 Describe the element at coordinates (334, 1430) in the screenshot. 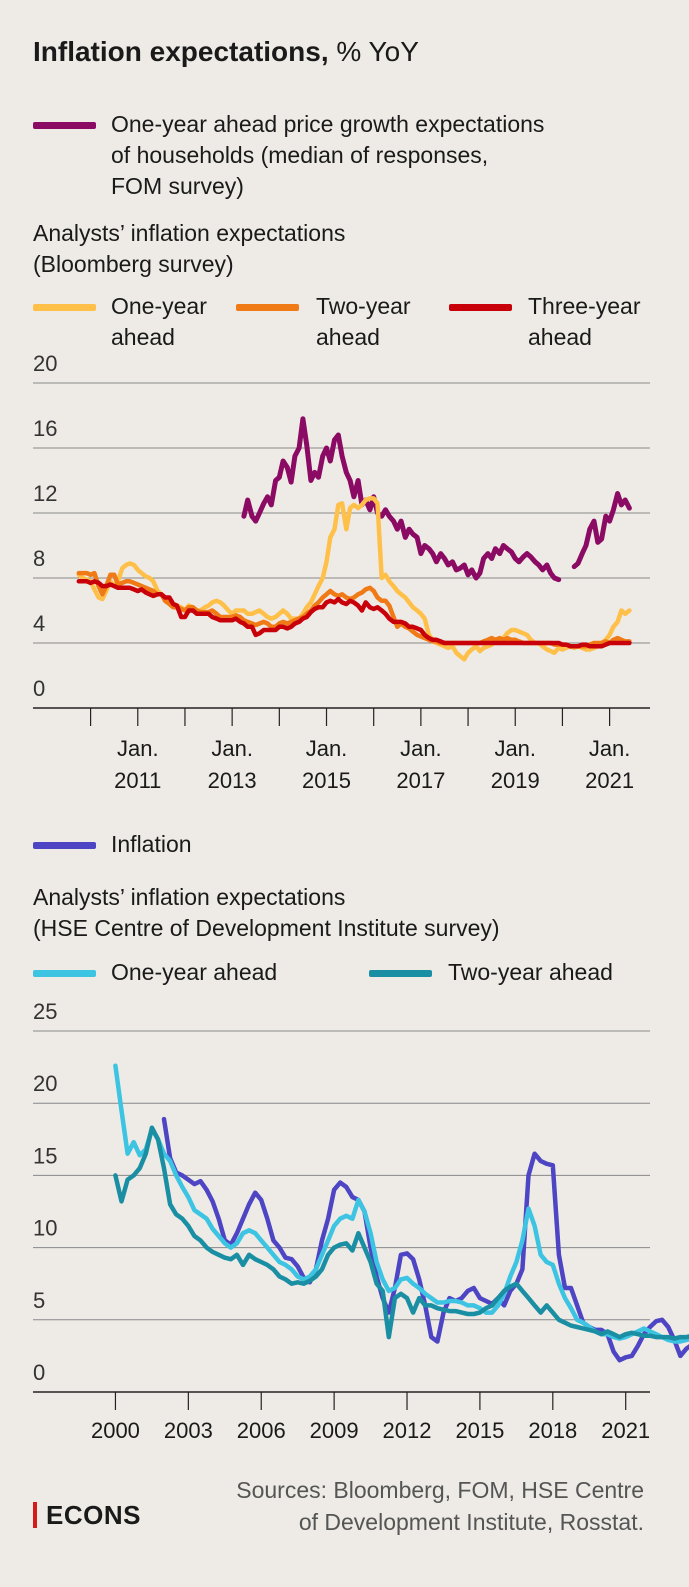

I see `x-tick-label: 2009` at that location.